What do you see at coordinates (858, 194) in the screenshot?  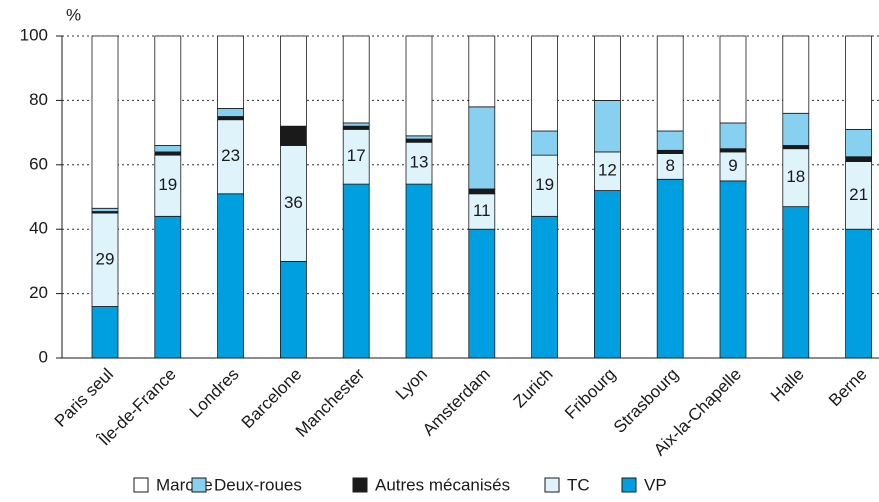 I see `data-label: 21` at bounding box center [858, 194].